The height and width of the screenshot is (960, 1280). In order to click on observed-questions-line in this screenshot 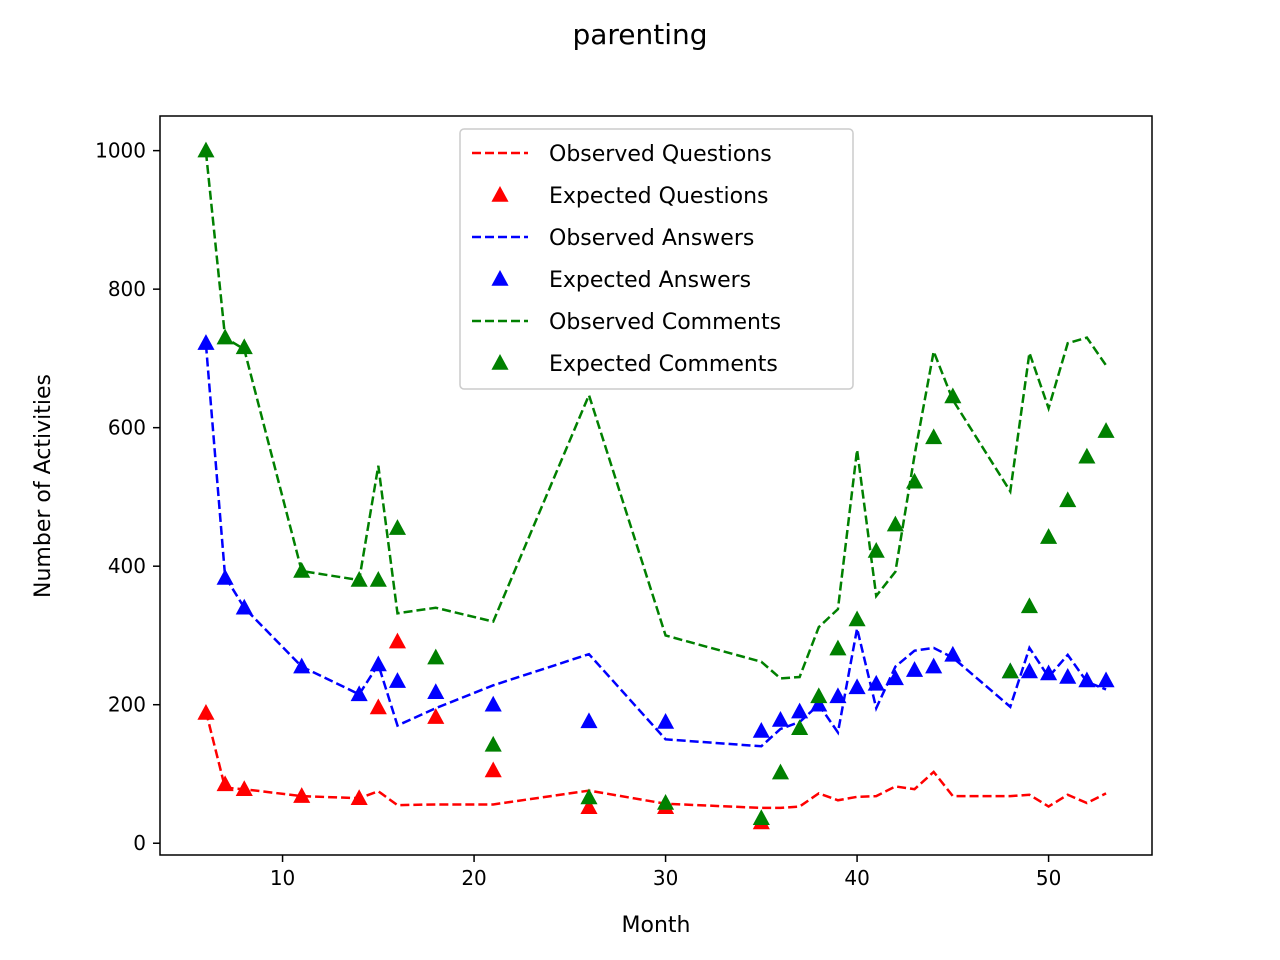, I will do `click(655, 760)`.